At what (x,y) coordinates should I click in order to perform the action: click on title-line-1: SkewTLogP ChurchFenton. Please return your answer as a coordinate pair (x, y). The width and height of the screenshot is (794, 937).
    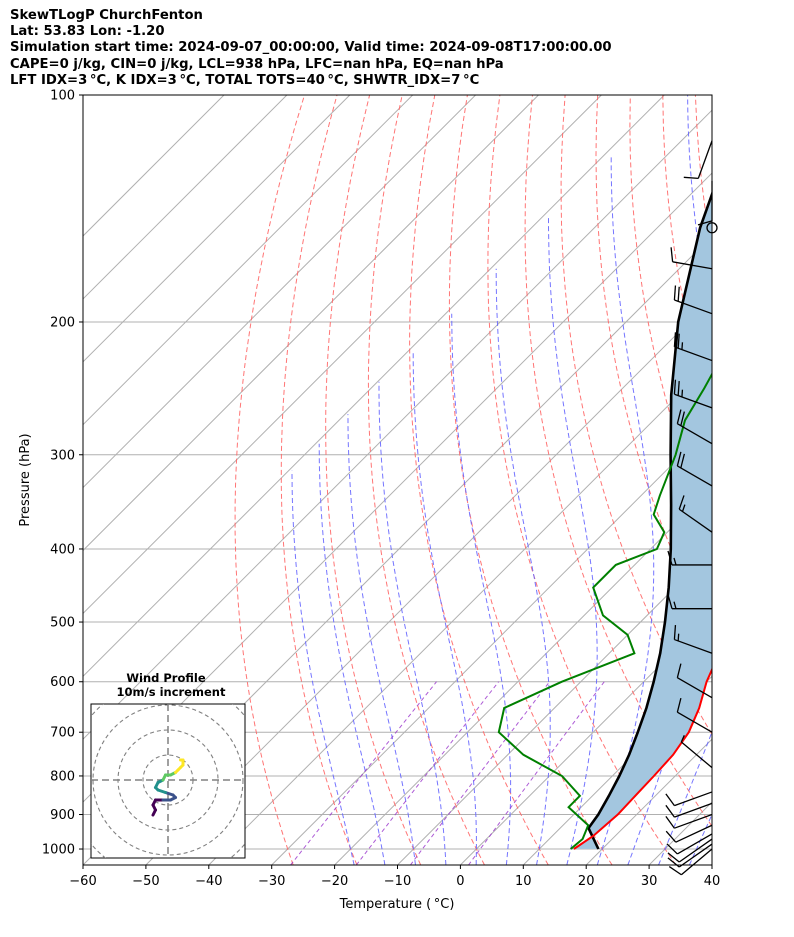
    Looking at the image, I should click on (106, 15).